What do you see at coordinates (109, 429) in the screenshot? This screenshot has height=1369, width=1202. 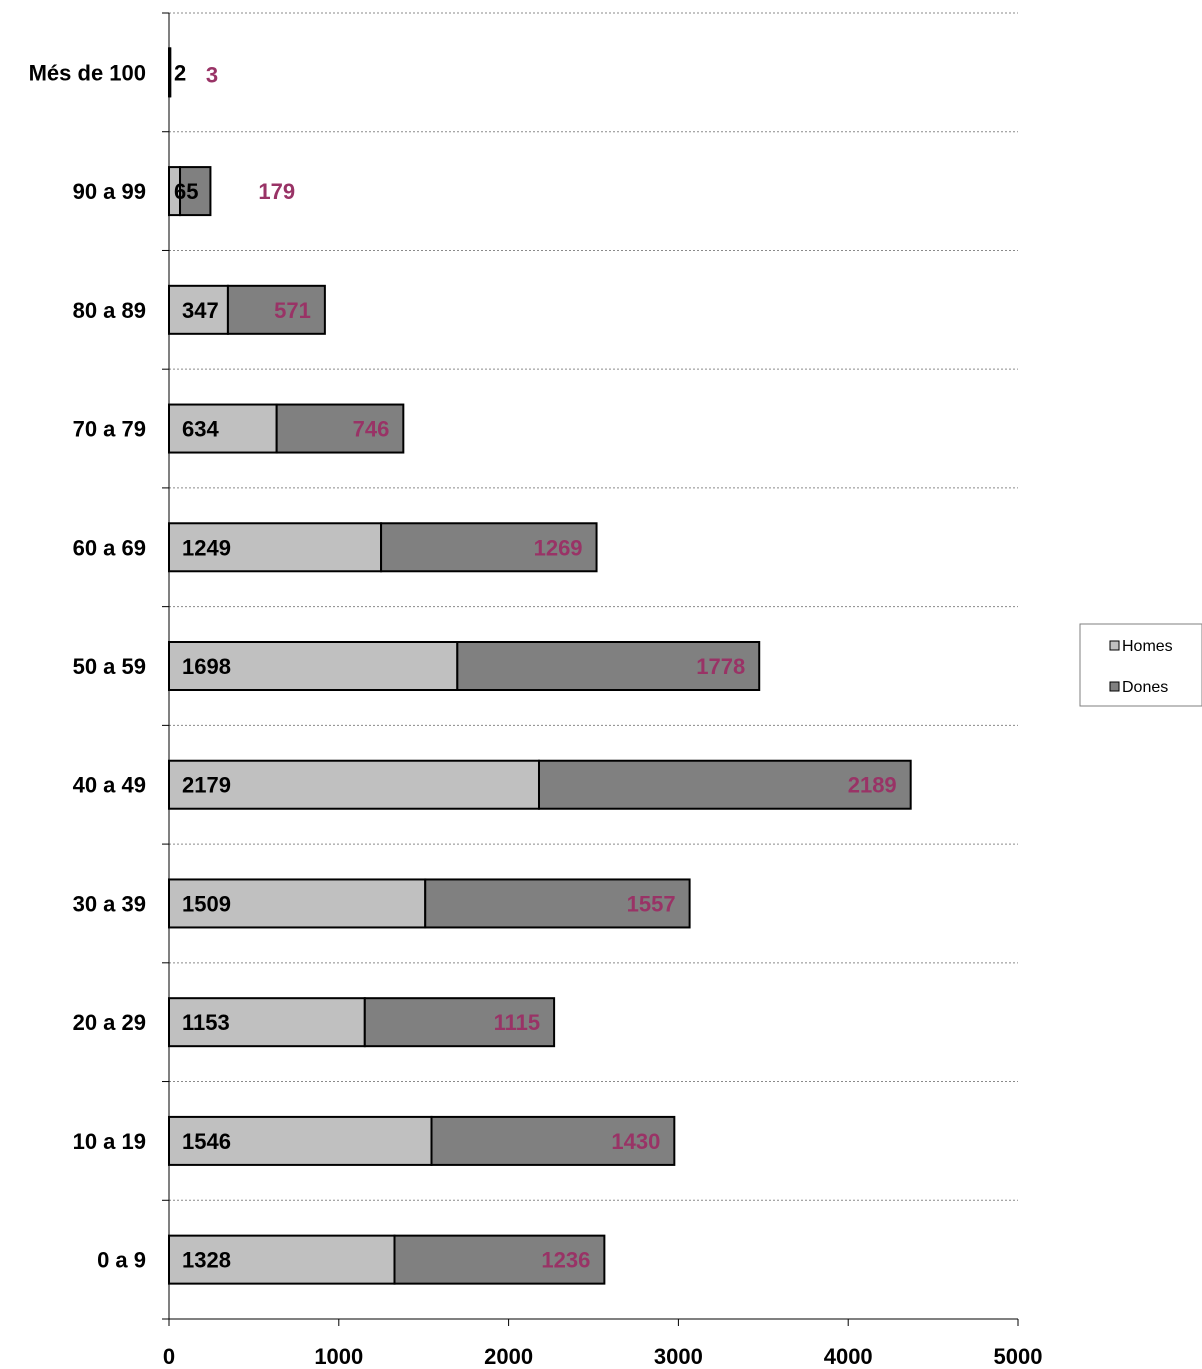 I see `category-label: 70 a 79` at bounding box center [109, 429].